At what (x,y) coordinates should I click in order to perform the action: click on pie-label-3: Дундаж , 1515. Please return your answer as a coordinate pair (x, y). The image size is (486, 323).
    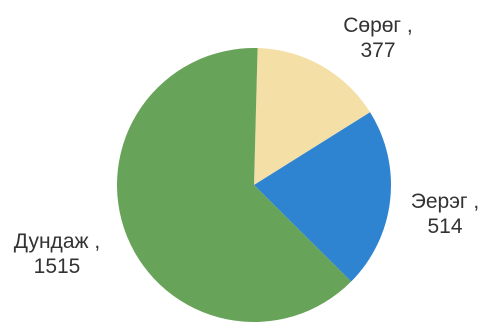
    Looking at the image, I should click on (57, 254).